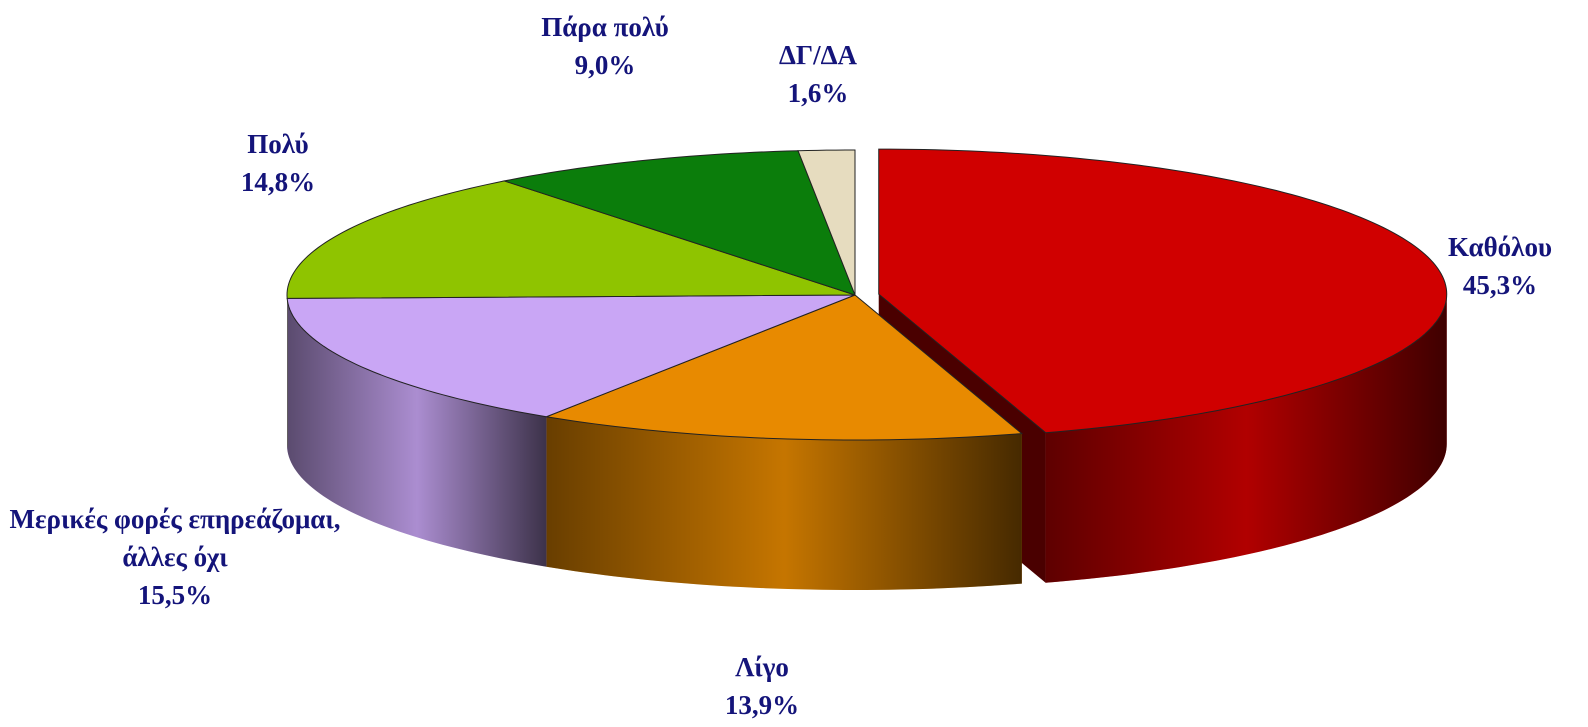 The height and width of the screenshot is (727, 1588). I want to click on slice-value: 45,3%, so click(1500, 285).